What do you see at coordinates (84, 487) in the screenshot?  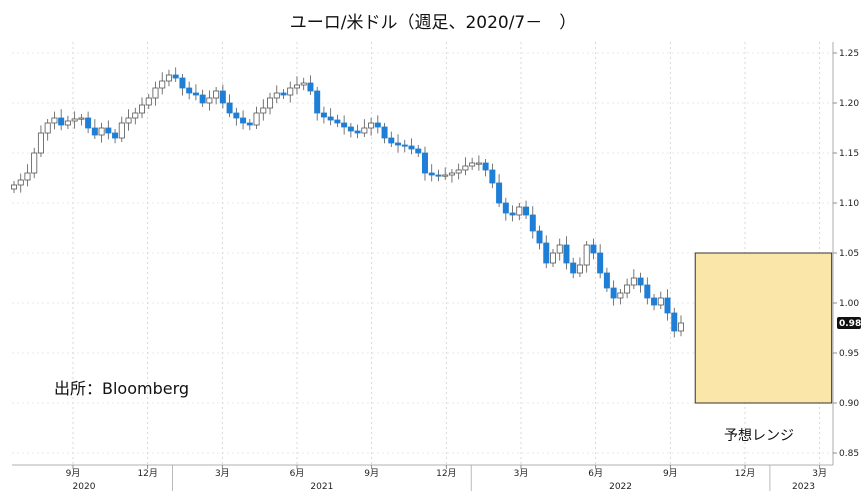 I see `year-label: 2020` at bounding box center [84, 487].